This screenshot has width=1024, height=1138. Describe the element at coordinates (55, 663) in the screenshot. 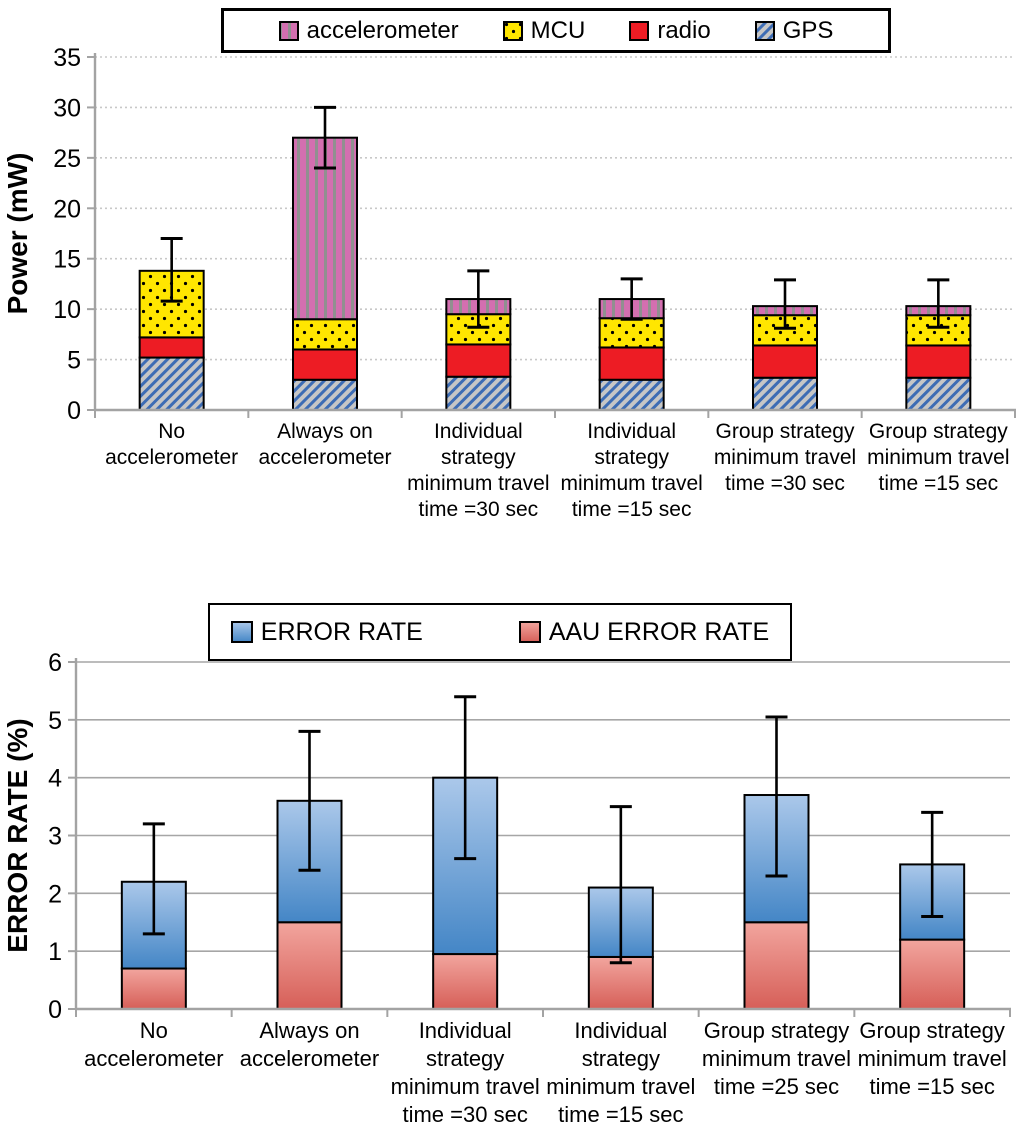

I see `y-tick-label: 6` at that location.